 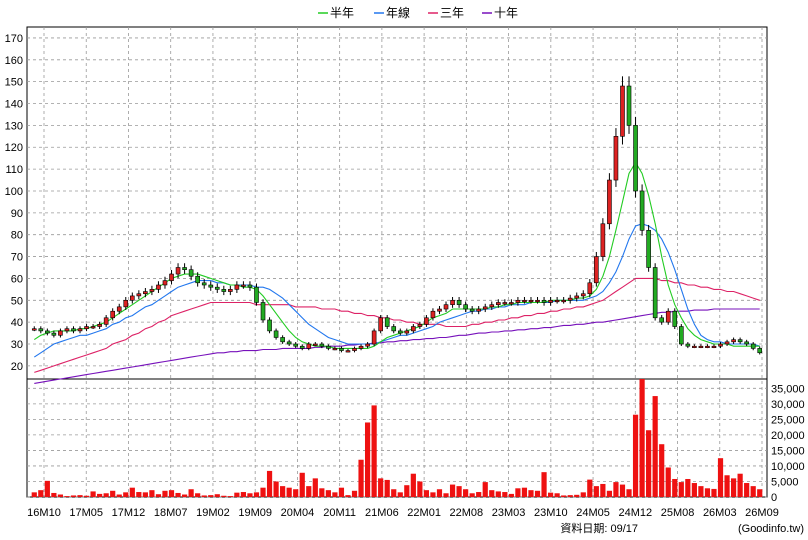 I want to click on volume-tick-label: 10,000, so click(x=788, y=467).